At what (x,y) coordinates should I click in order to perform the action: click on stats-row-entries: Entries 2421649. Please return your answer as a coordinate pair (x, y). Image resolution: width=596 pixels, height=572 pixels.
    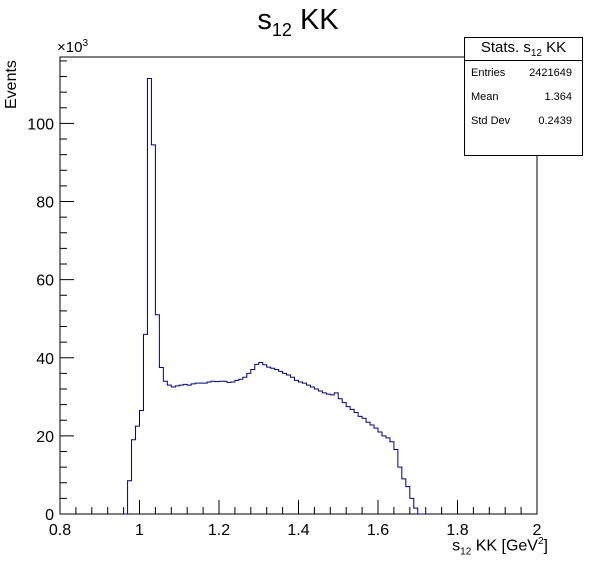
    Looking at the image, I should click on (523, 73).